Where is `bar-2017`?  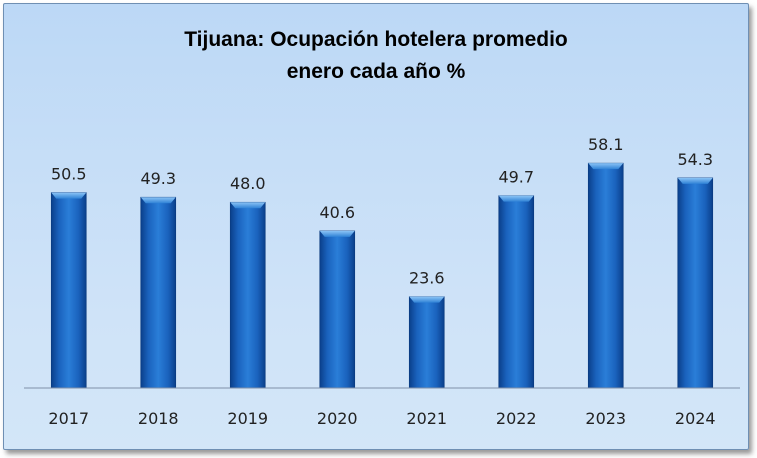 bar-2017 is located at coordinates (68, 290).